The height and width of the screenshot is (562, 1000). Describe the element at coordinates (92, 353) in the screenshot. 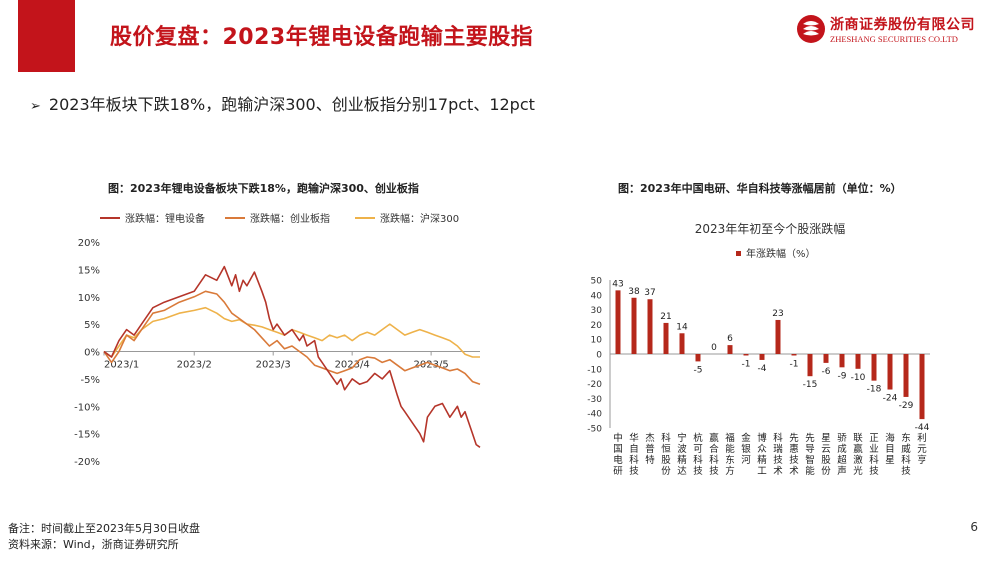

I see `y-tick-label: 0%` at that location.